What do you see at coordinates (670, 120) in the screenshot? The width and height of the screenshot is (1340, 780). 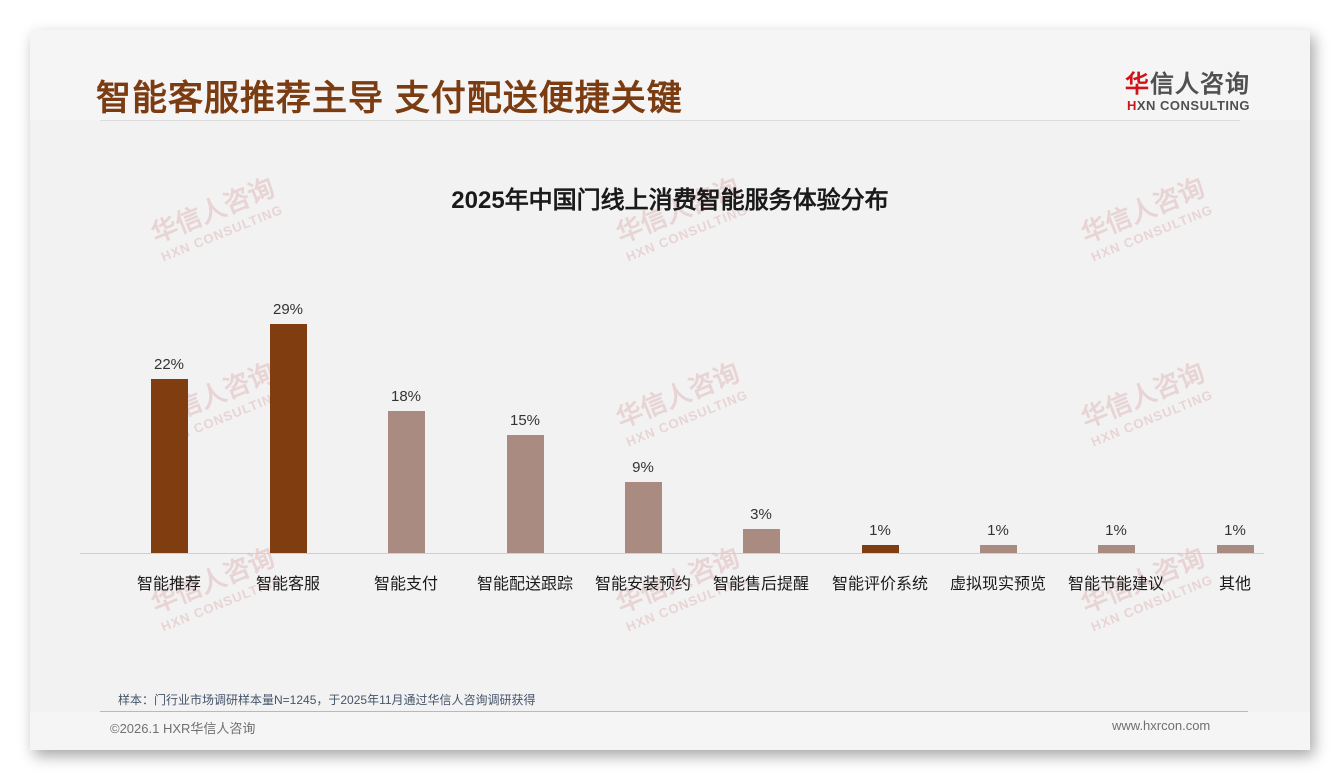 I see `title-divider` at bounding box center [670, 120].